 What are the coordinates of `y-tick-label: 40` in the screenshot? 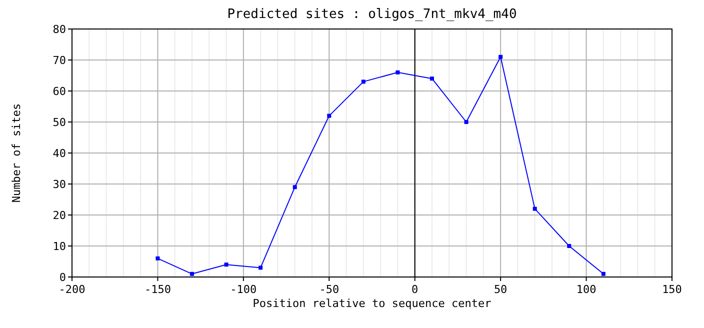 It's located at (59, 153).